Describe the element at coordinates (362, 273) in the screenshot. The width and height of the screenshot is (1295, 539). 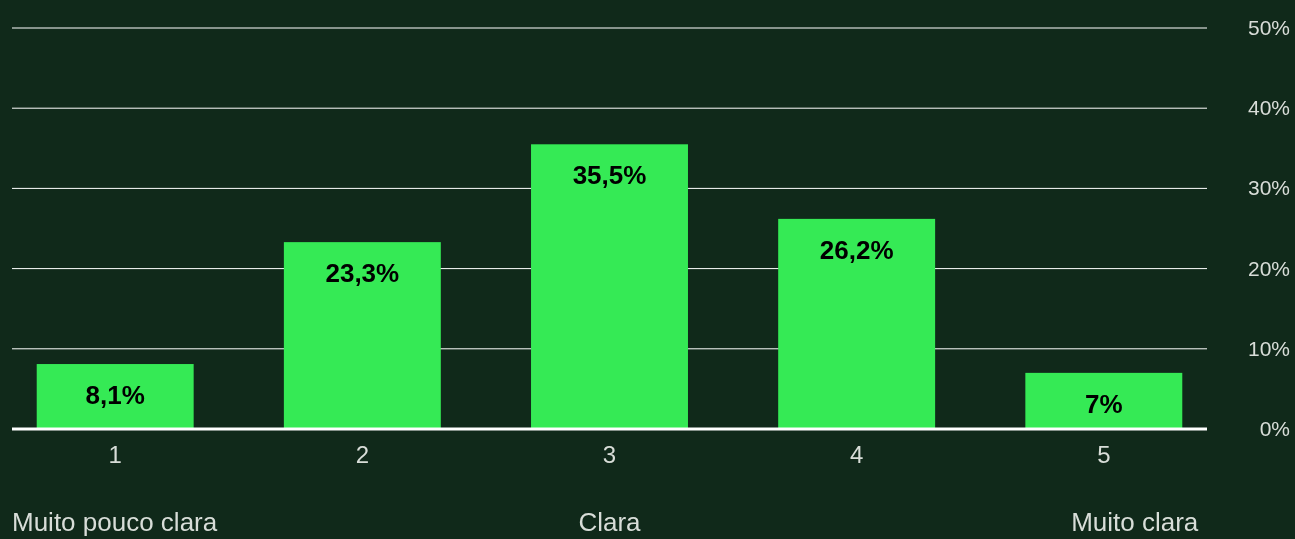
I see `data-label: 23,3%` at that location.